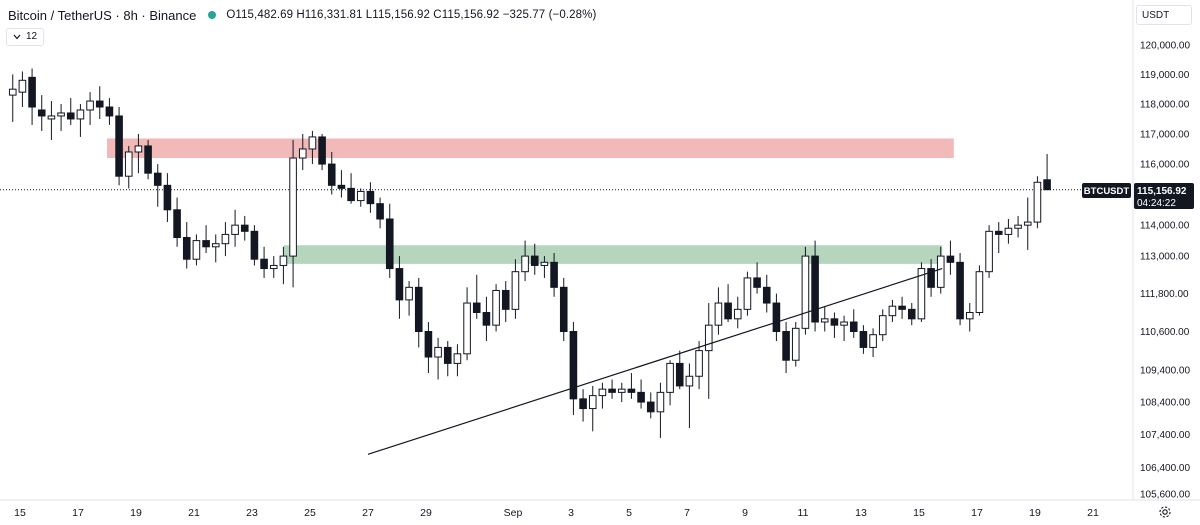 This screenshot has height=525, width=1200. I want to click on last-price-badge-value: 115,156.92, so click(1162, 191).